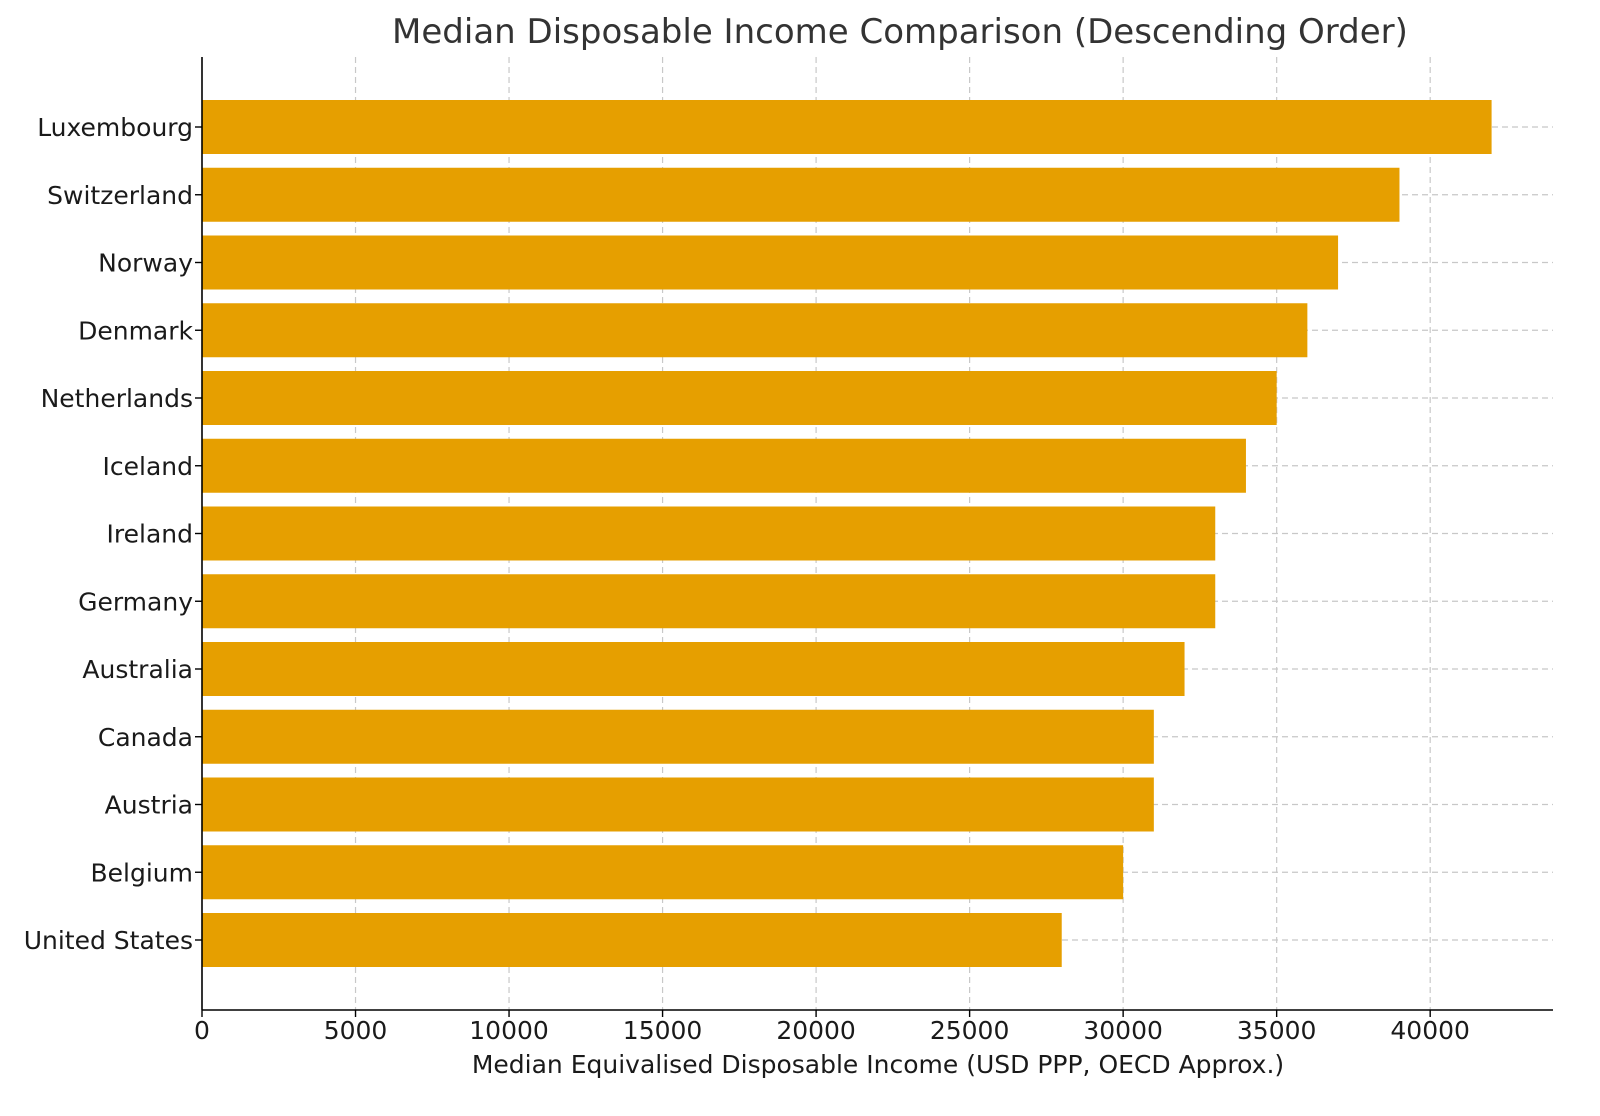 The image size is (1600, 1116). What do you see at coordinates (847, 127) in the screenshot?
I see `bar-luxembourg` at bounding box center [847, 127].